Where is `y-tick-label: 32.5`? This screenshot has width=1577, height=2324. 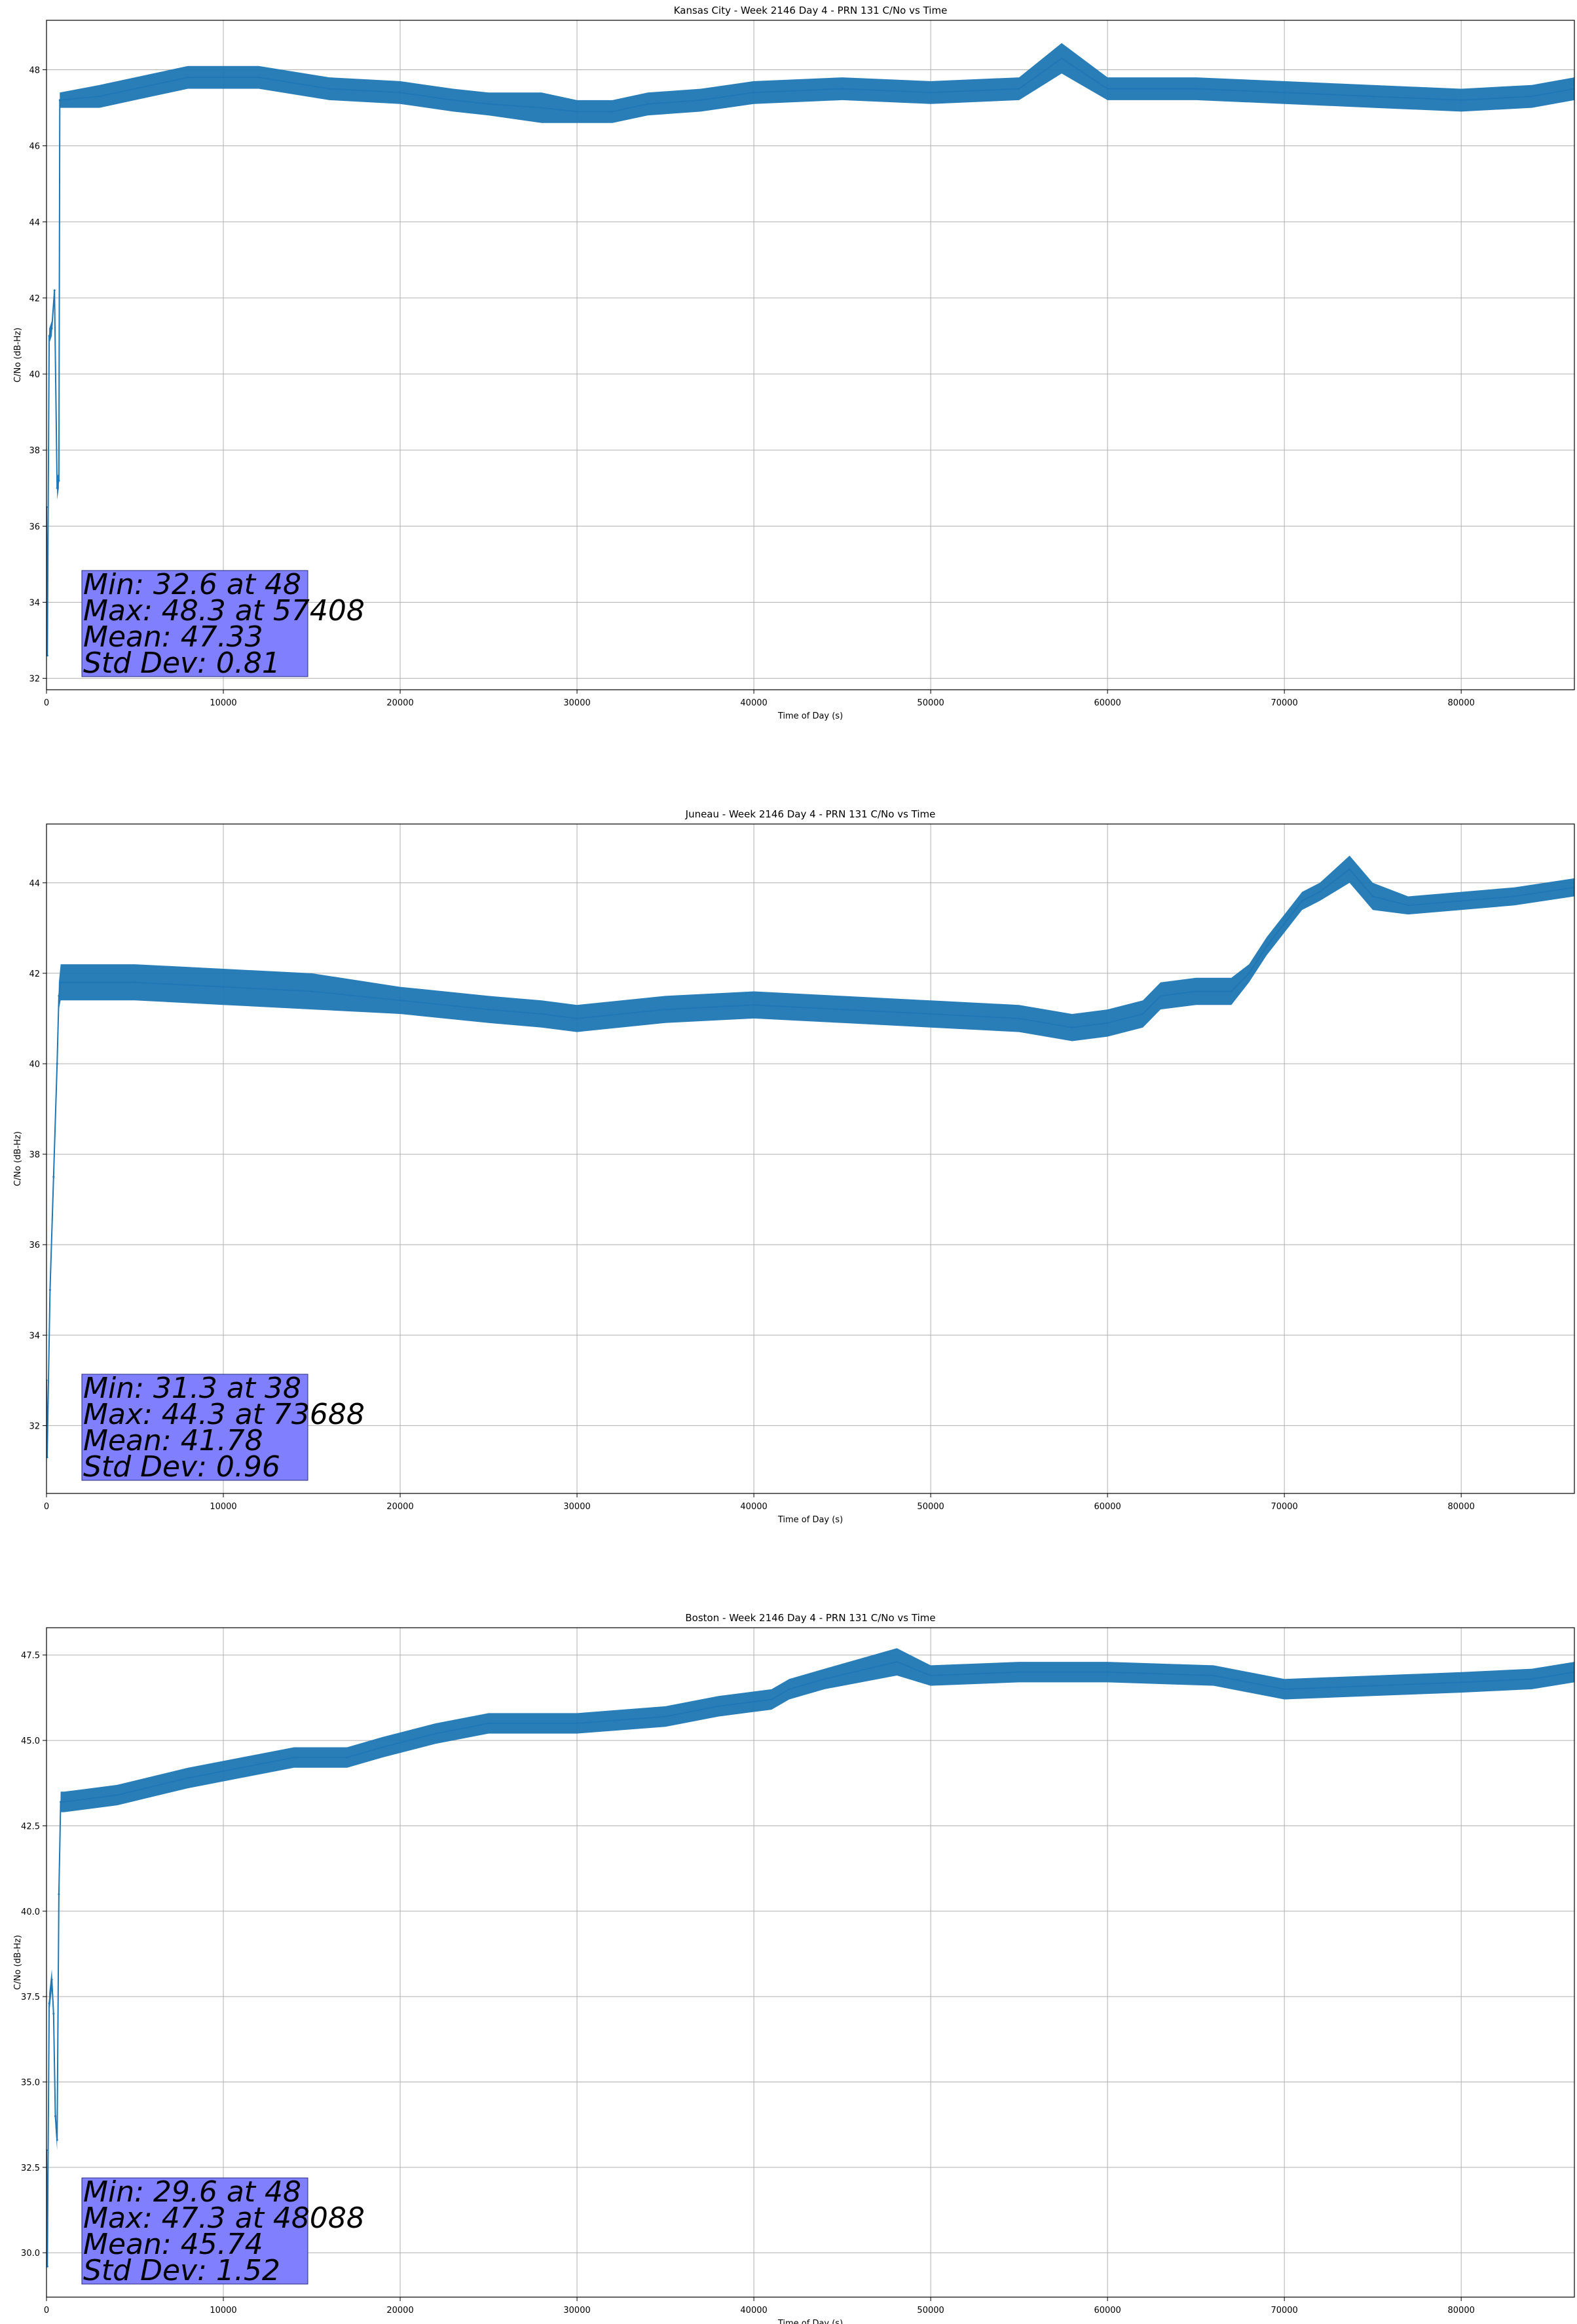
y-tick-label: 32.5 is located at coordinates (30, 2168).